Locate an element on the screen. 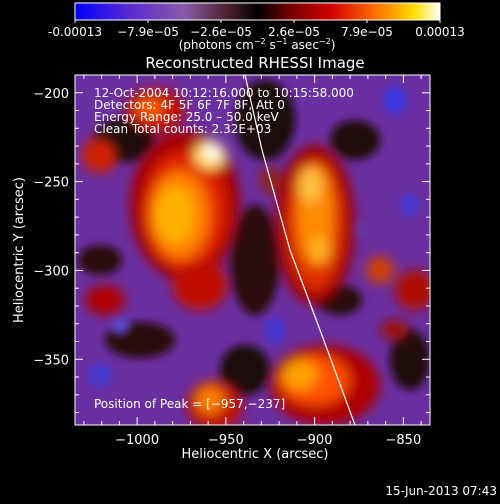  colorbar-ticks is located at coordinates (257, 21).